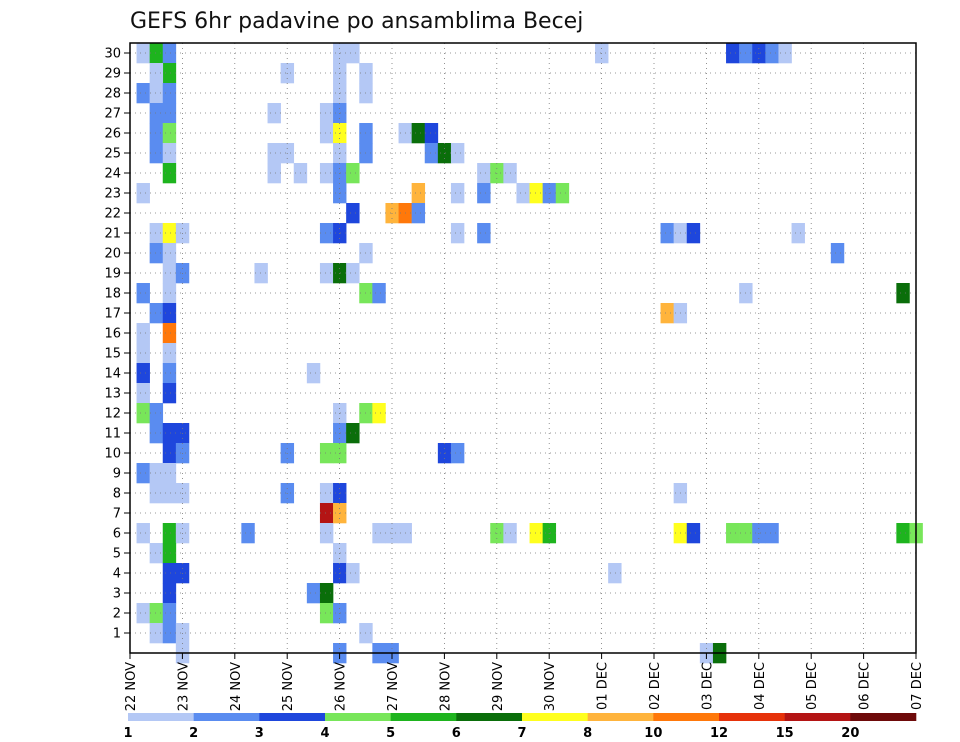 This screenshot has width=960, height=742. I want to click on y-tick-label: 19, so click(112, 274).